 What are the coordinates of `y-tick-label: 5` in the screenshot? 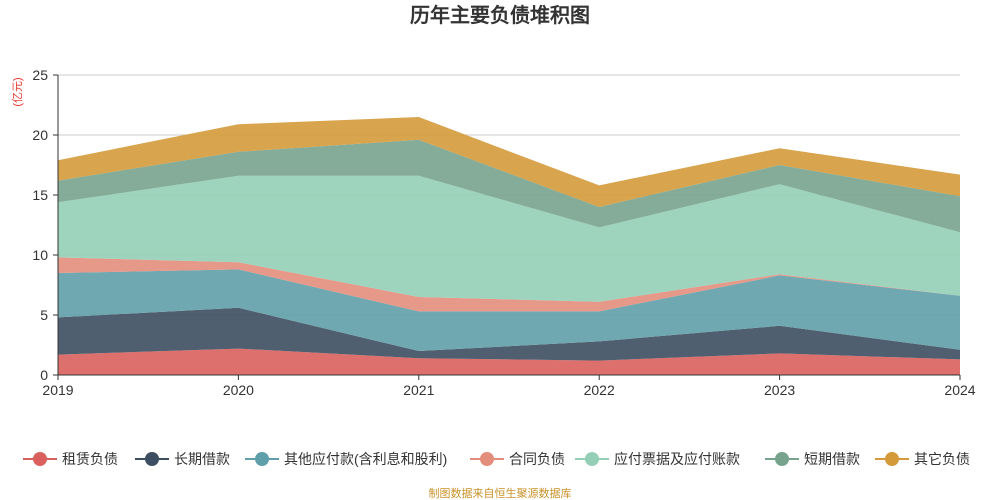 It's located at (44, 315).